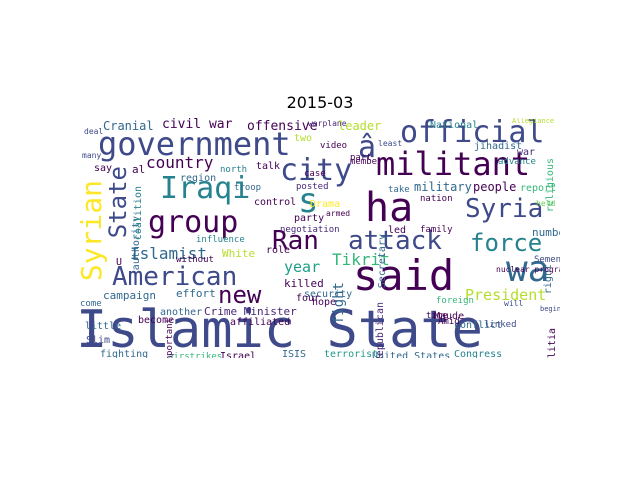  I want to click on cloud-word: government, so click(194, 144).